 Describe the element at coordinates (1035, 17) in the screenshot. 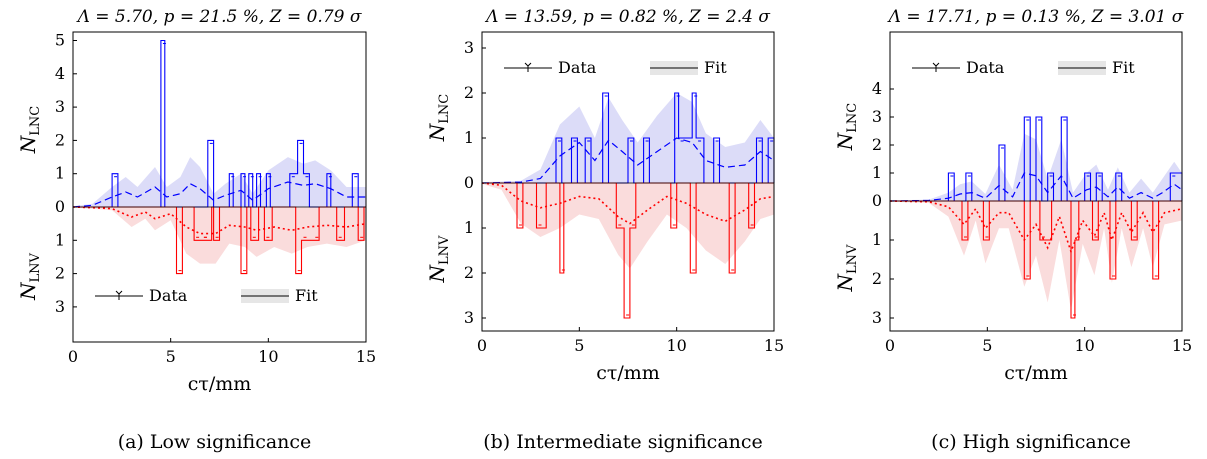

I see `chart-title: Λ = 17.71, p = 0.13 %, Z = 3.01 σ` at that location.